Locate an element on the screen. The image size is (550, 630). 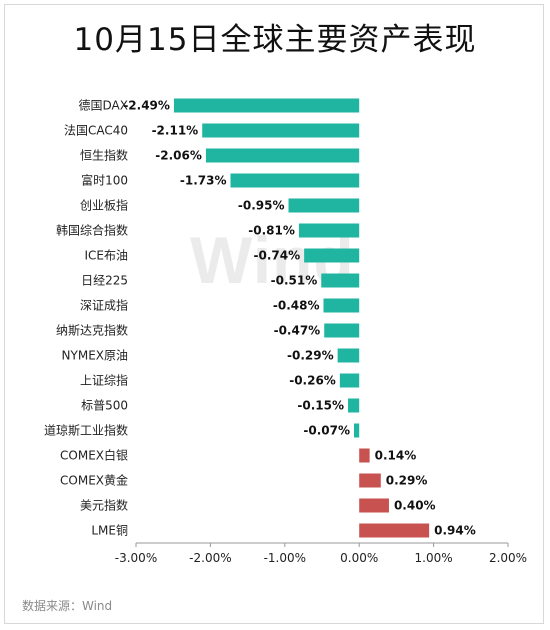
data-label: -0.15% is located at coordinates (320, 406).